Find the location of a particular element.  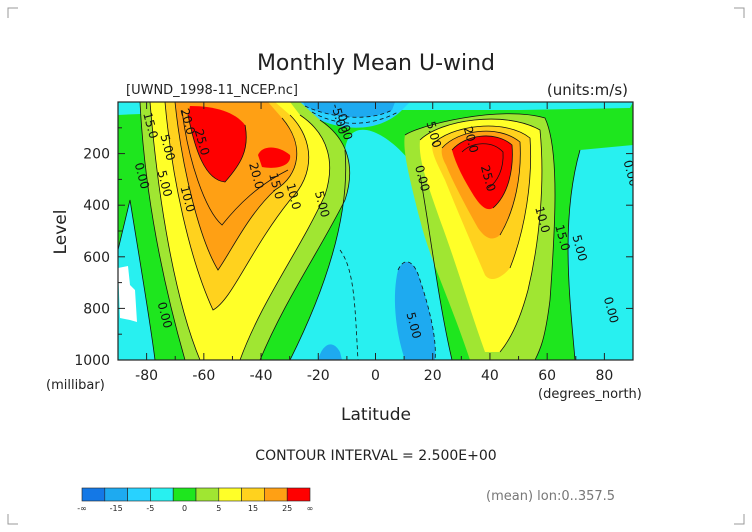

y-tick-label: 600 is located at coordinates (96, 258).